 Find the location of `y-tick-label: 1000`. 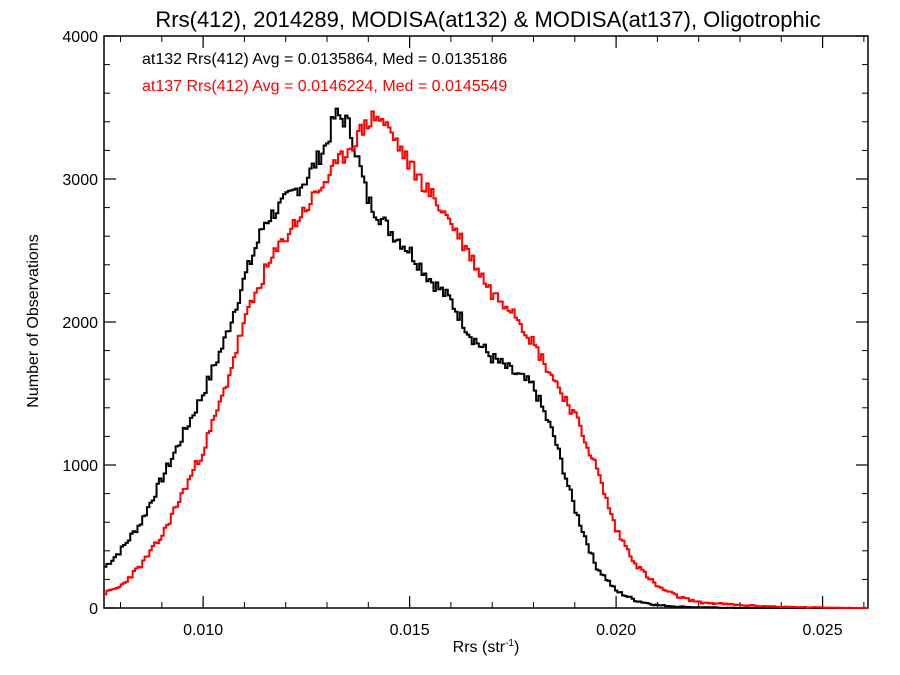

y-tick-label: 1000 is located at coordinates (80, 466).